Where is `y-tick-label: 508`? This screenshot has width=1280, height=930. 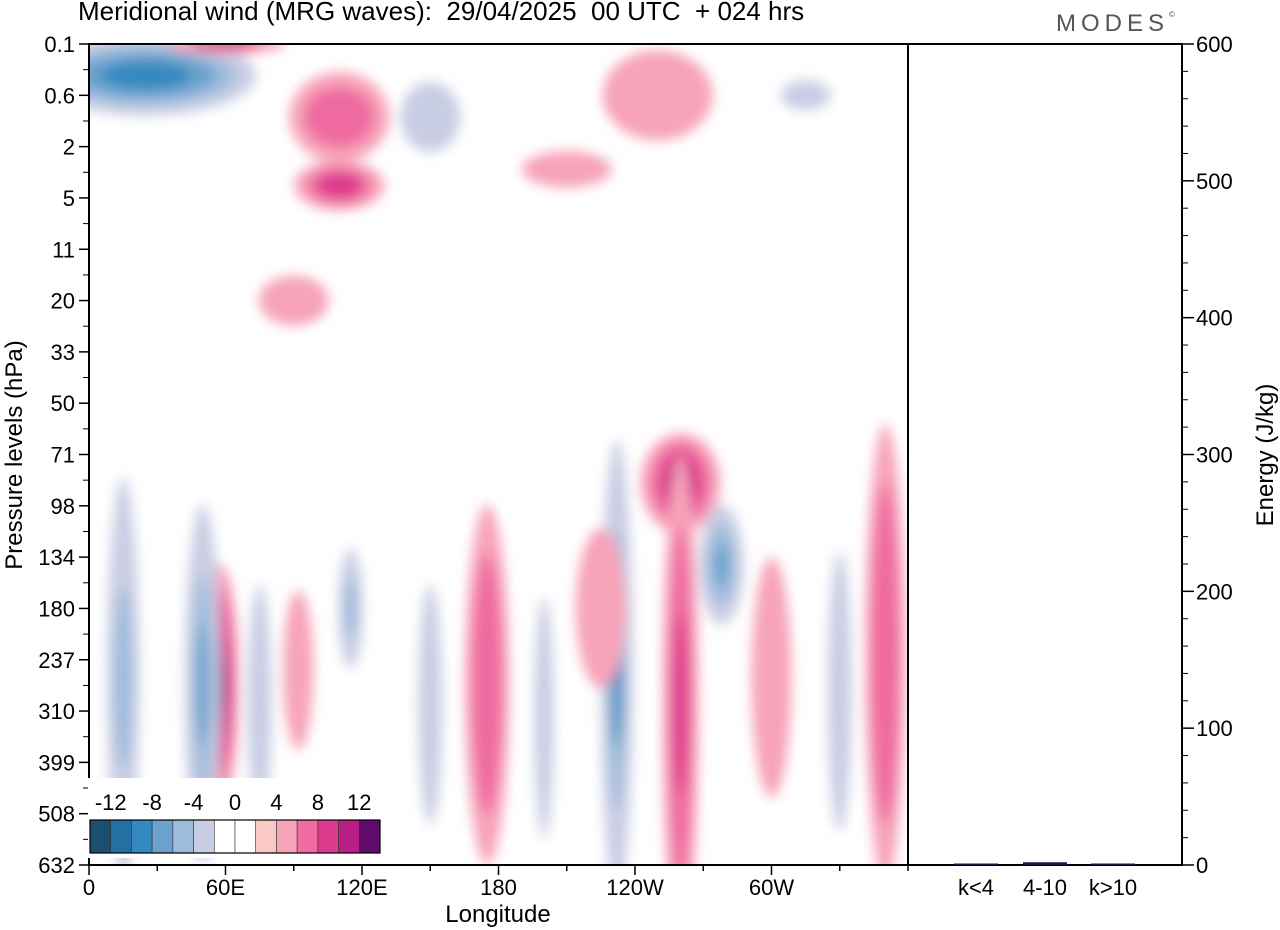
y-tick-label: 508 is located at coordinates (56, 814).